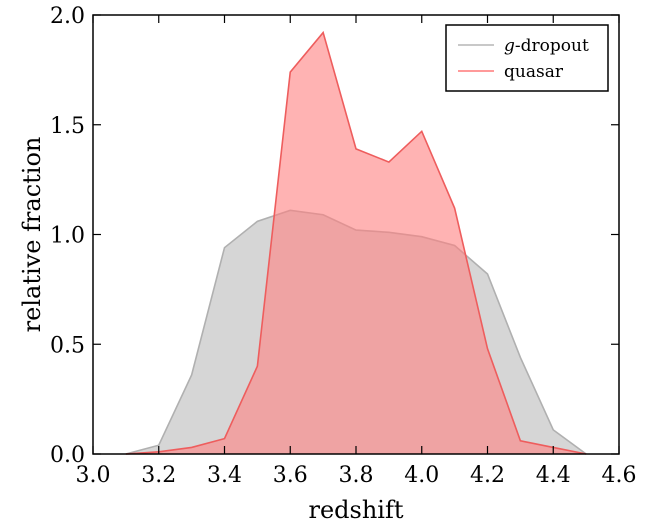 Image resolution: width=665 pixels, height=525 pixels. What do you see at coordinates (355, 510) in the screenshot?
I see `x-axis-label: redshift` at bounding box center [355, 510].